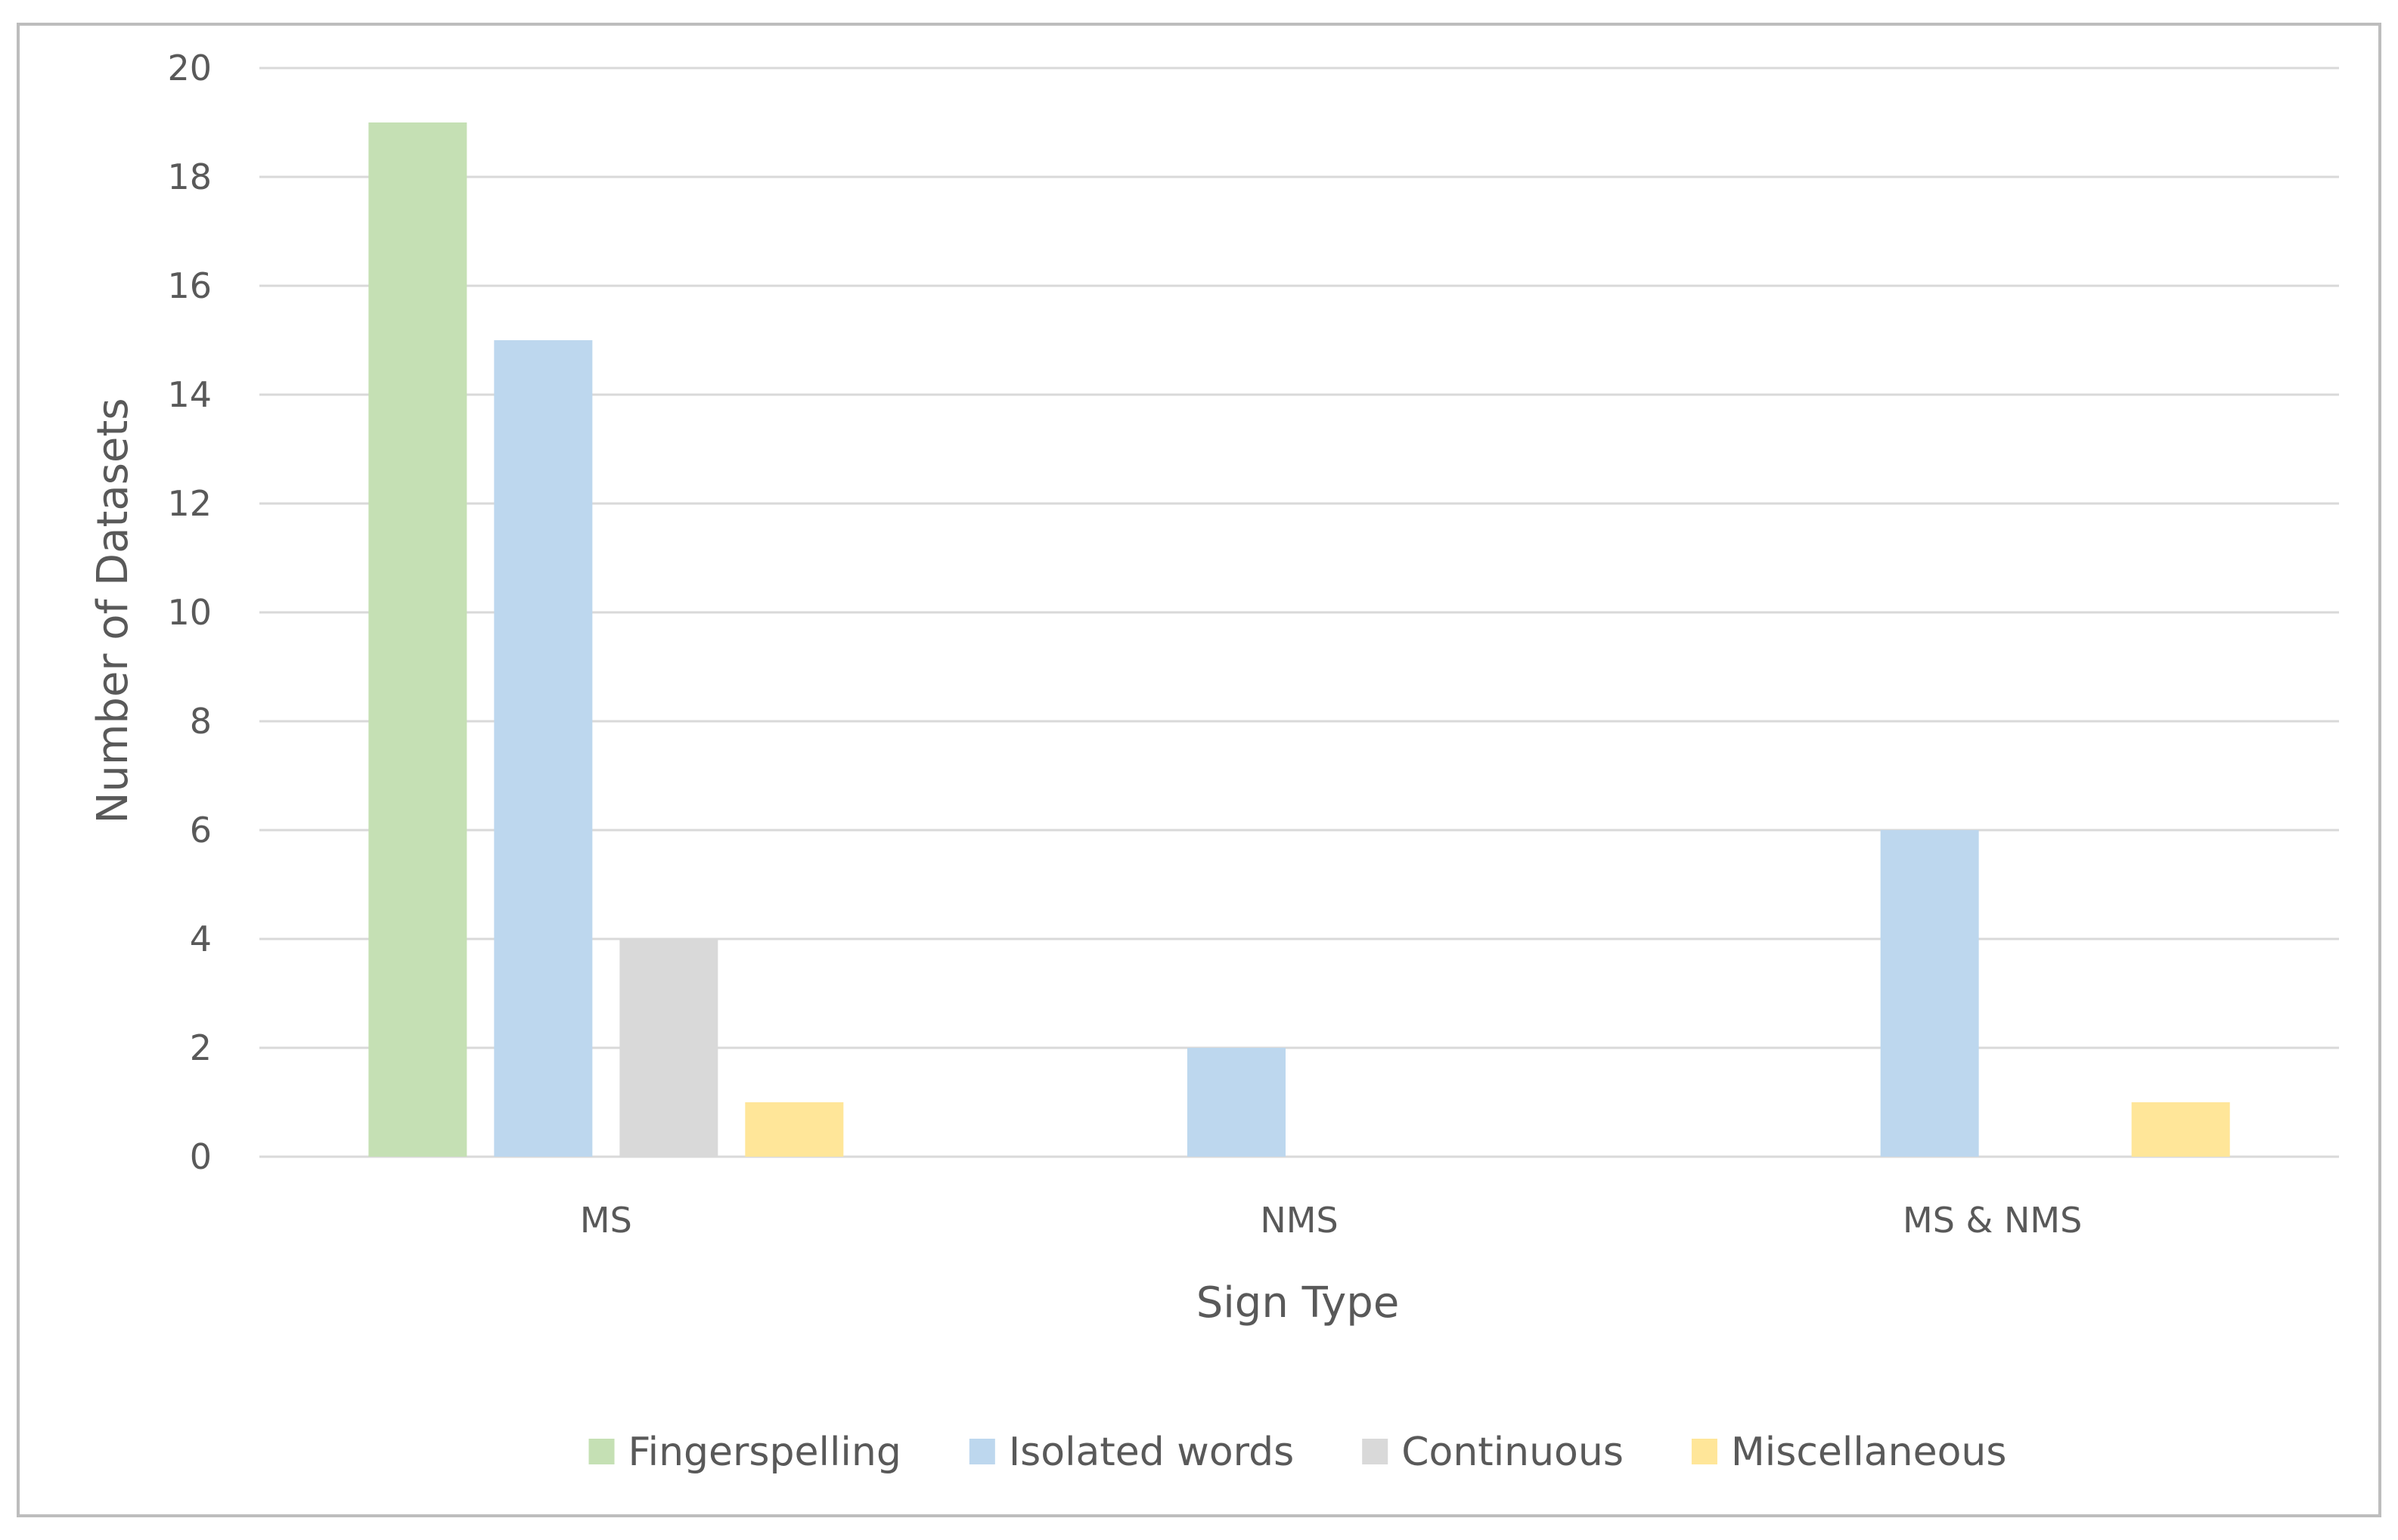 The height and width of the screenshot is (1540, 2398). Describe the element at coordinates (201, 1156) in the screenshot. I see `y-tick-label: 0` at that location.